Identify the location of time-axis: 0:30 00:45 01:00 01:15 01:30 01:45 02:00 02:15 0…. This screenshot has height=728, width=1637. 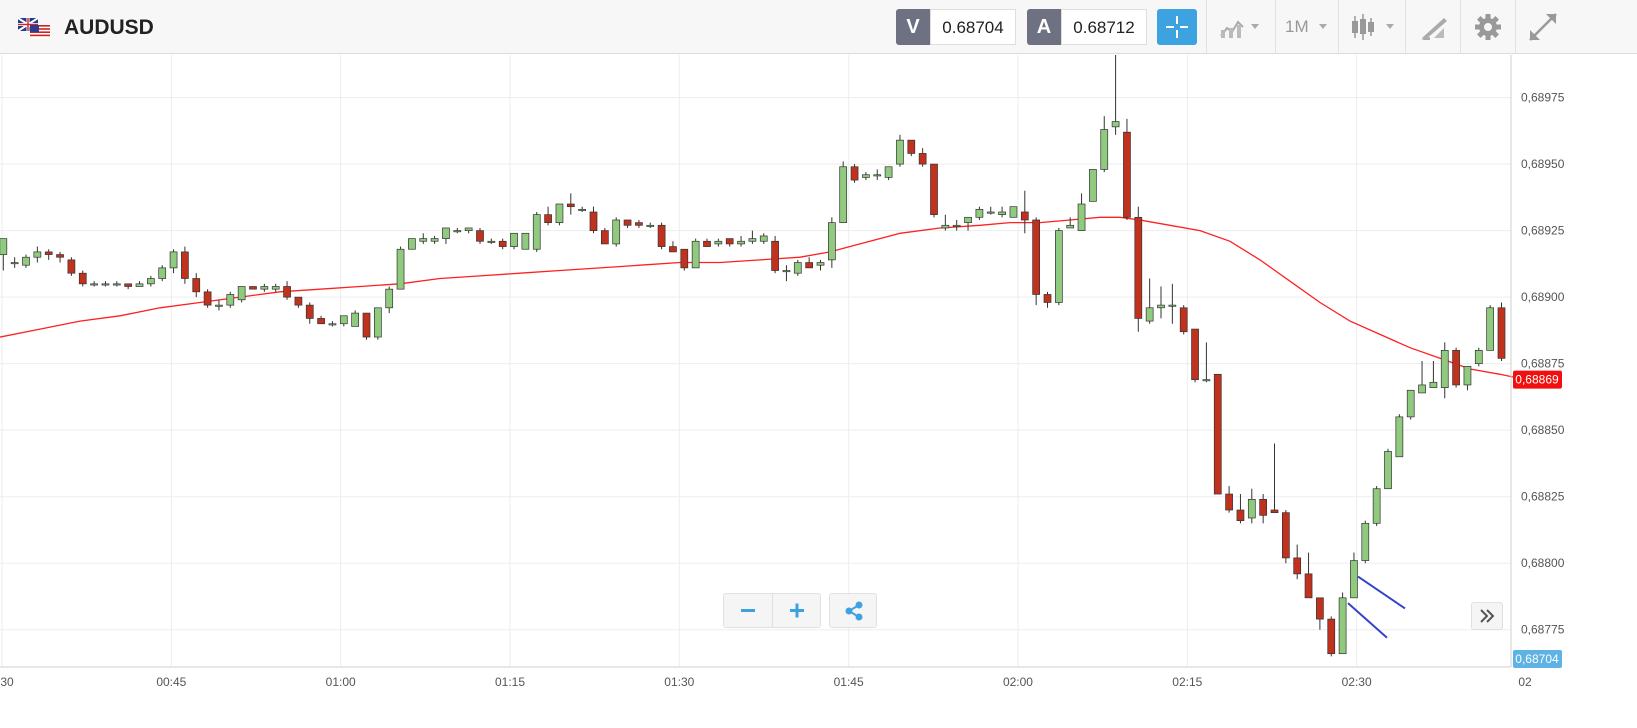
(766, 682).